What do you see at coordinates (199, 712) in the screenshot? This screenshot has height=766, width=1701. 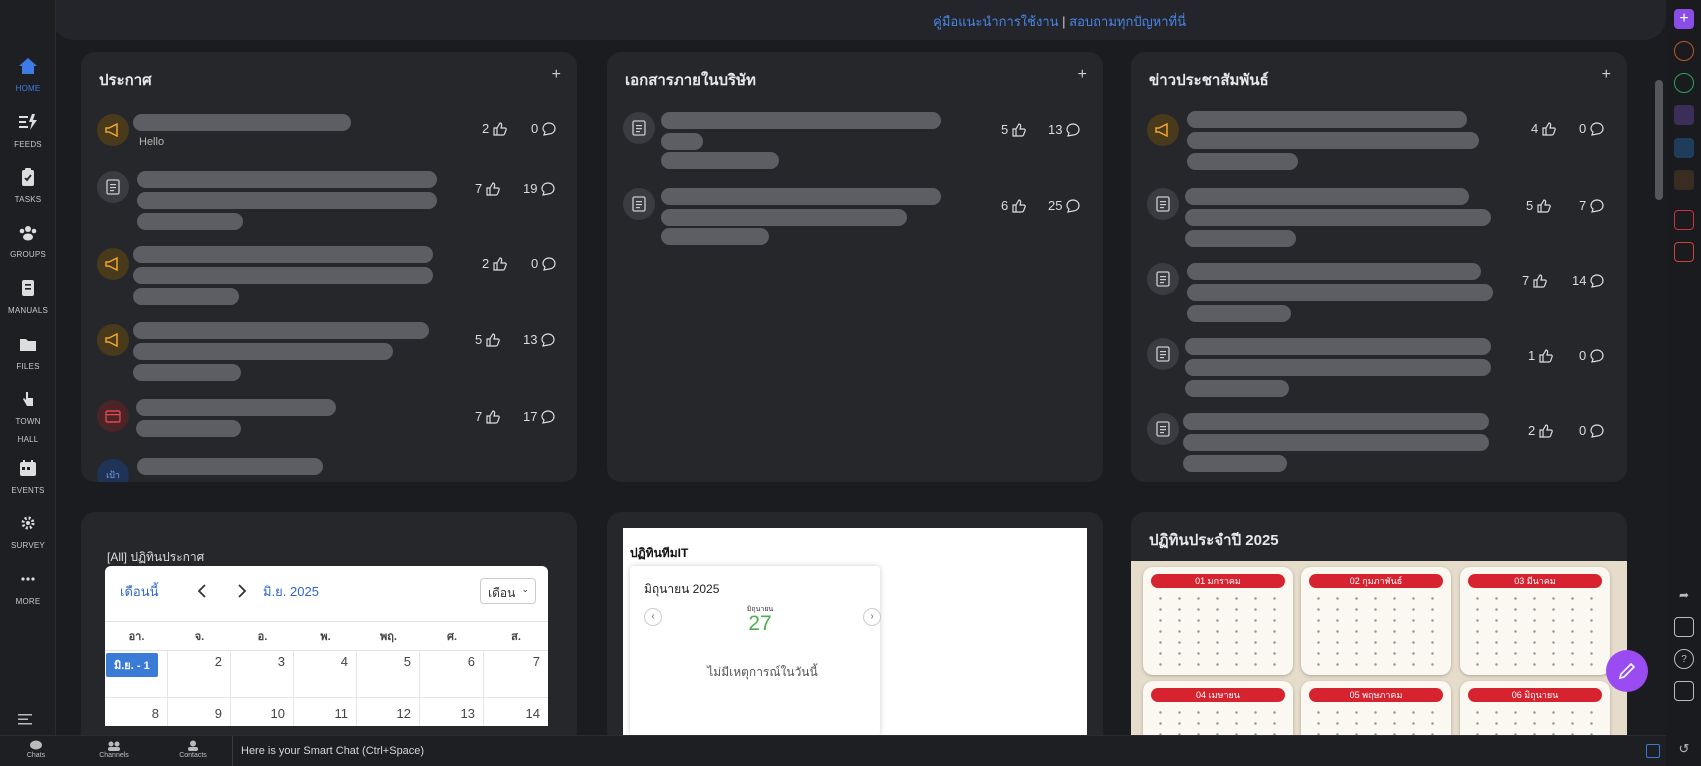 I see `day-cell: 9` at bounding box center [199, 712].